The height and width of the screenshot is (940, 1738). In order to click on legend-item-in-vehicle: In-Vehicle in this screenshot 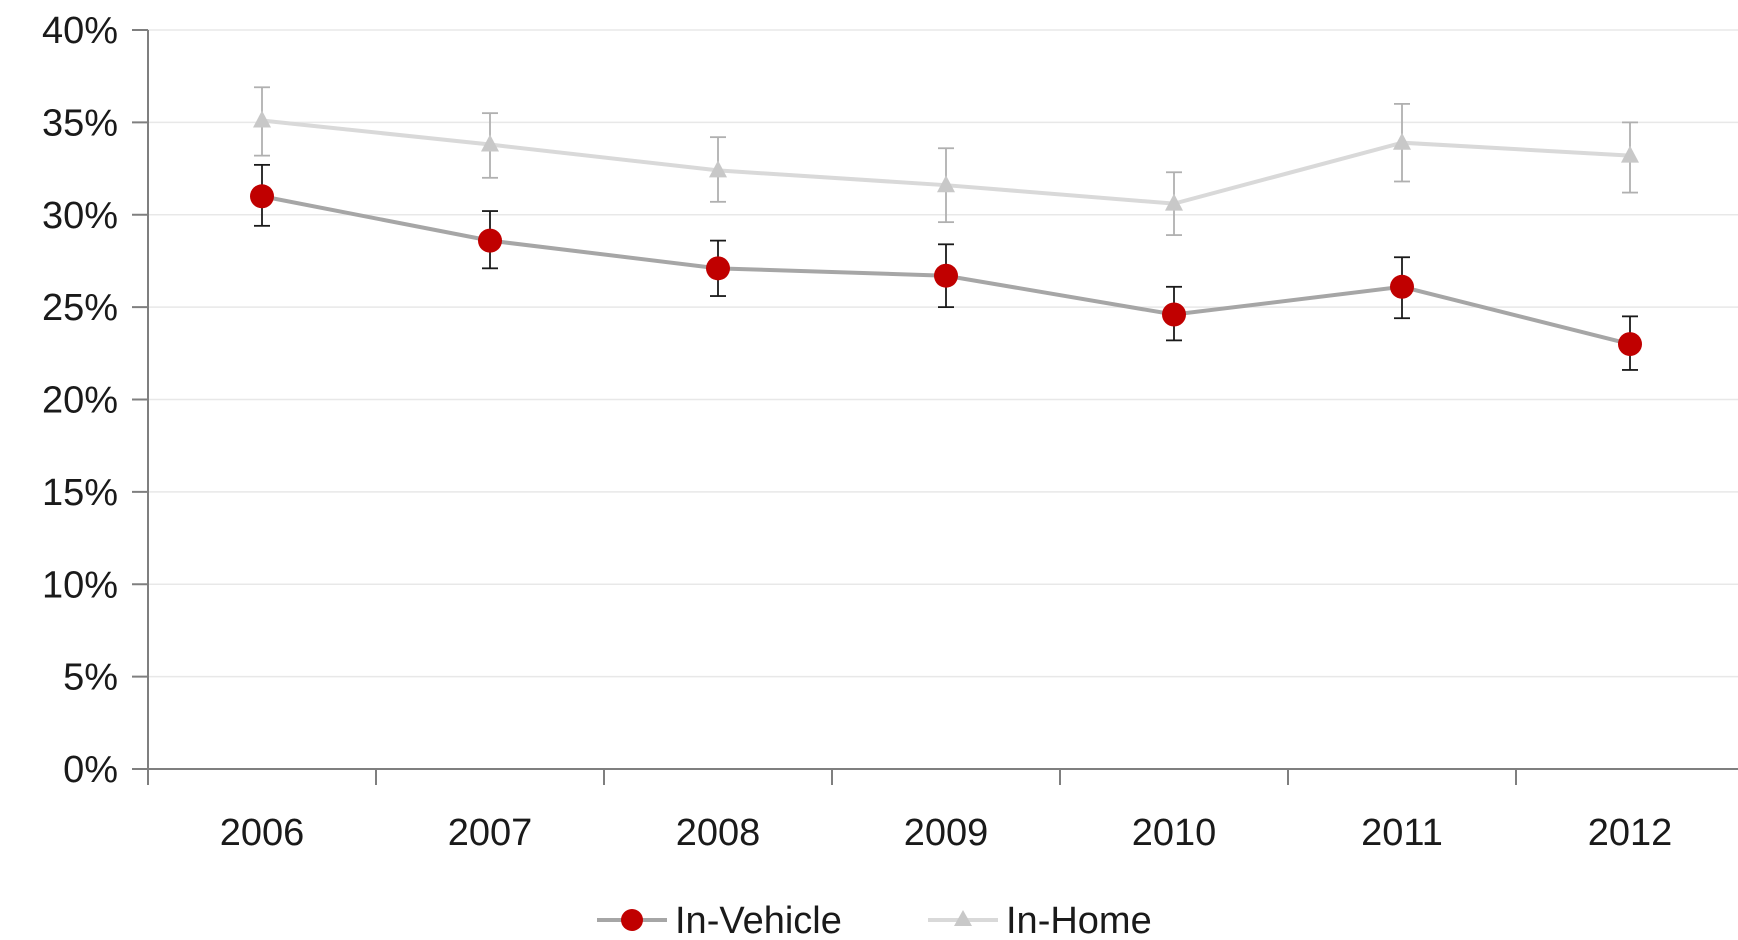, I will do `click(719, 920)`.